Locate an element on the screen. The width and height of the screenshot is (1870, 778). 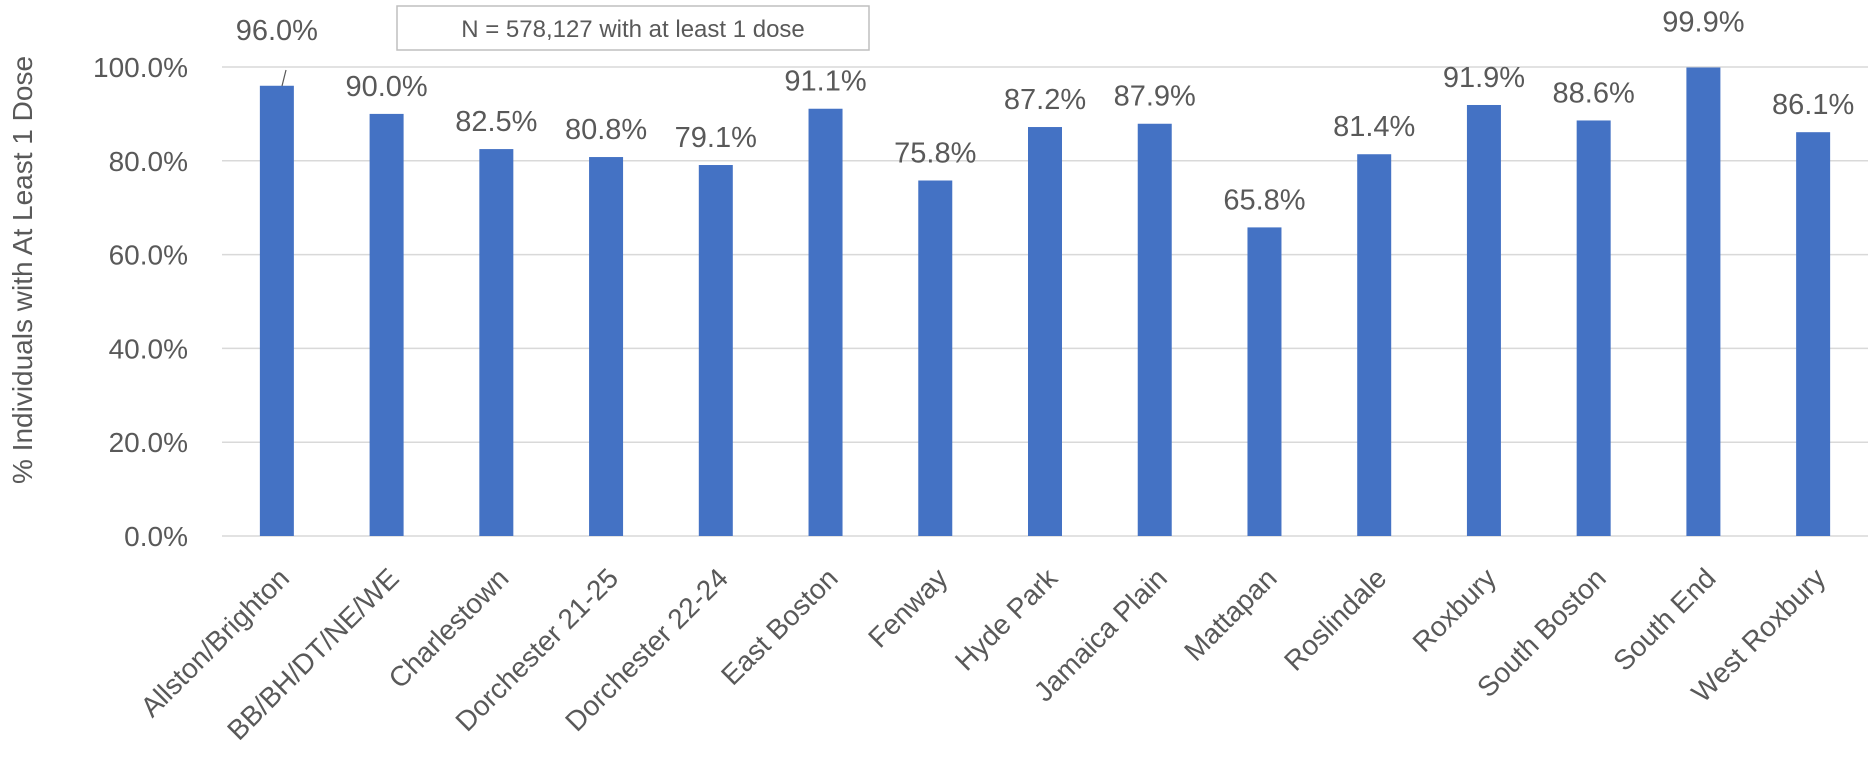
data-label: 81.4% is located at coordinates (1374, 127).